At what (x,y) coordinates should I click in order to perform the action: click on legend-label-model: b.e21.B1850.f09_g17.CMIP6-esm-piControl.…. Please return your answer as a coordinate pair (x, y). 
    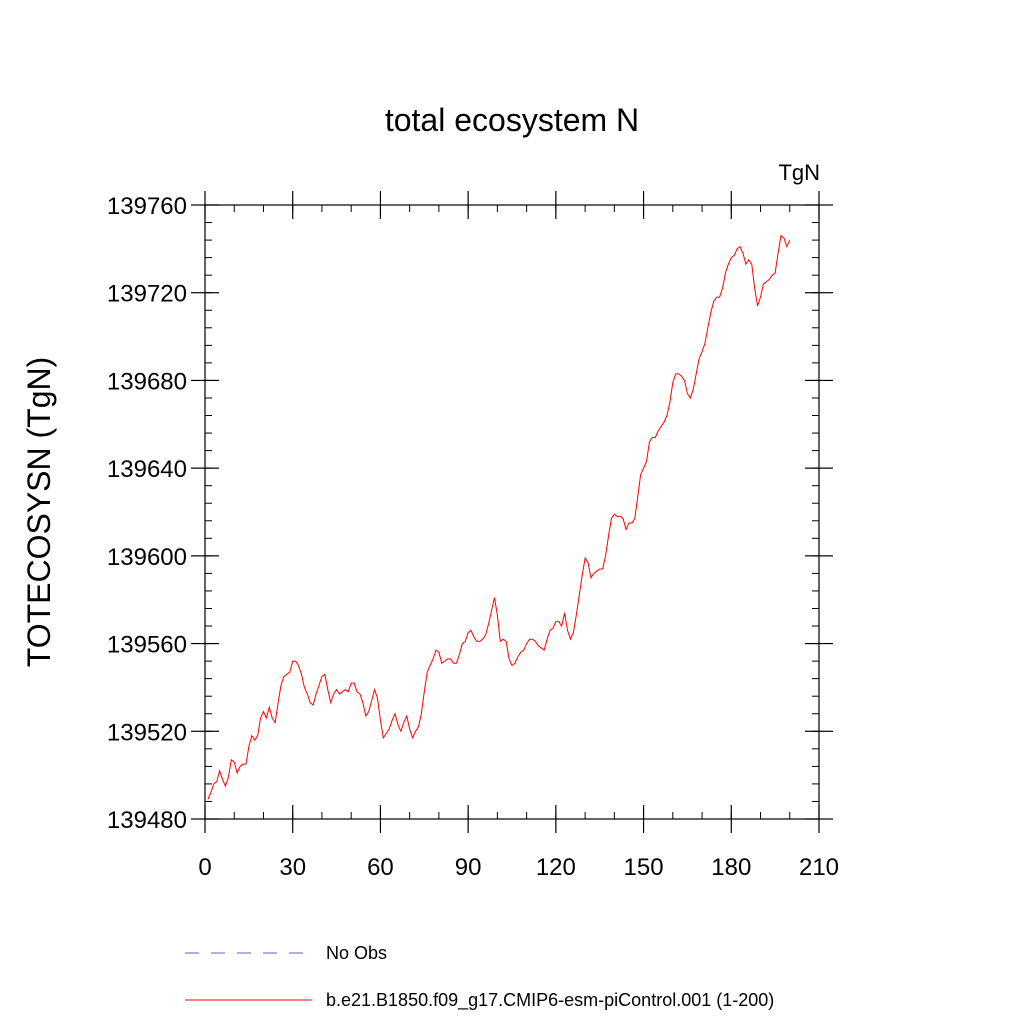
    Looking at the image, I should click on (550, 1000).